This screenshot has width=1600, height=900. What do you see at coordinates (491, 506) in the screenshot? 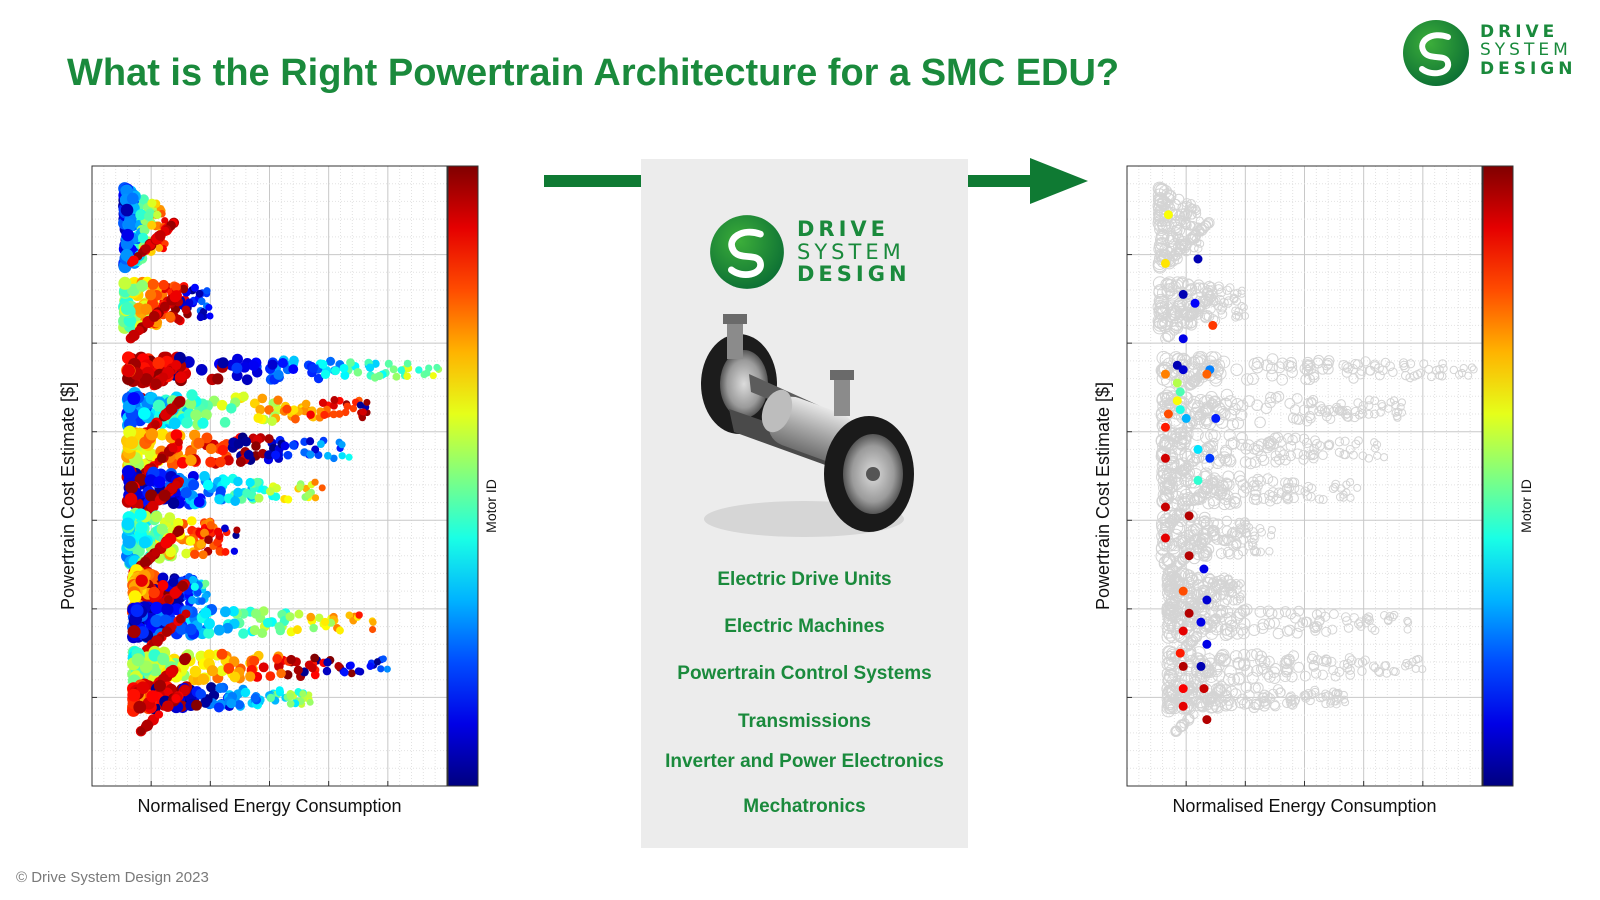
I see `colorbar-label: Motor ID` at bounding box center [491, 506].